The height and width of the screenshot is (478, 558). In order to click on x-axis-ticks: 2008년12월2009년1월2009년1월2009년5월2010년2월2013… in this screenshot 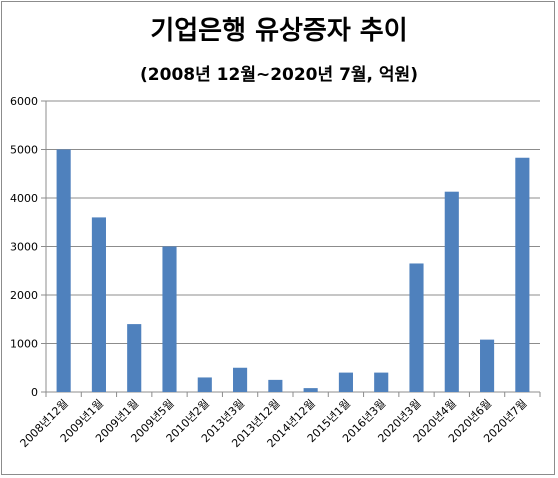, I will do `click(274, 423)`.